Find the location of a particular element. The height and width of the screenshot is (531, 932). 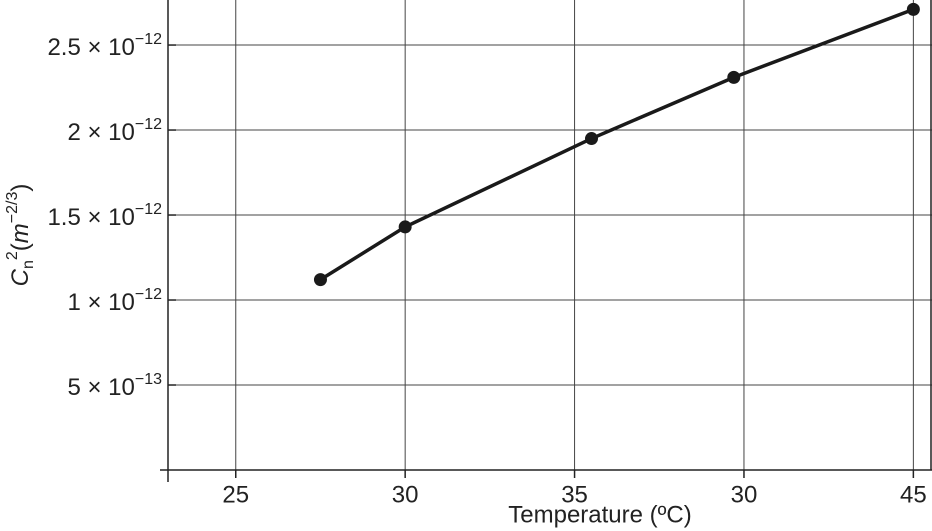

y-tick-label: 1.5 × 10⁻¹² is located at coordinates (104, 216).